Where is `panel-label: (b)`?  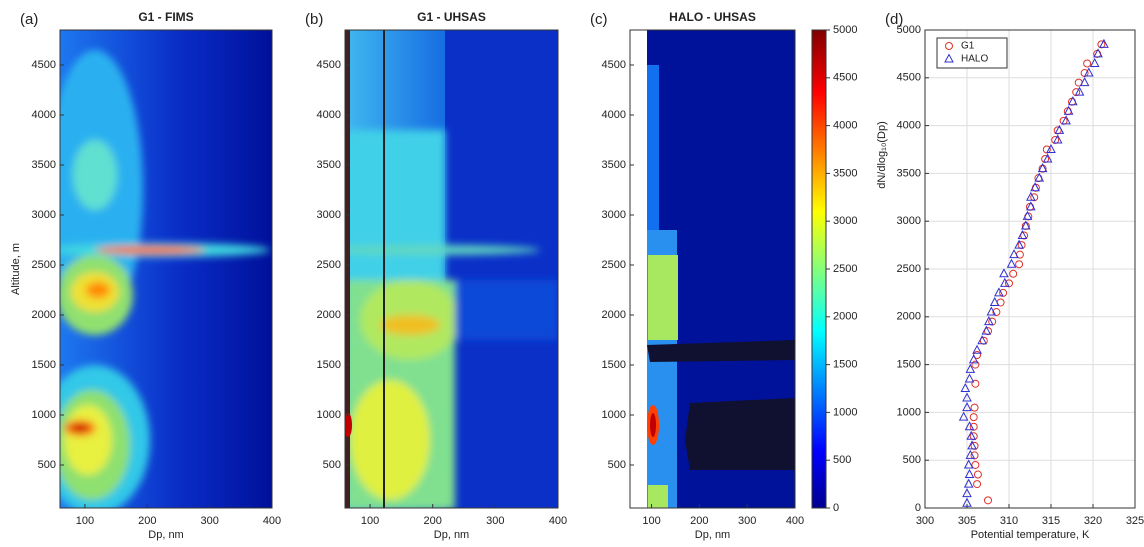
panel-label: (b) is located at coordinates (314, 19).